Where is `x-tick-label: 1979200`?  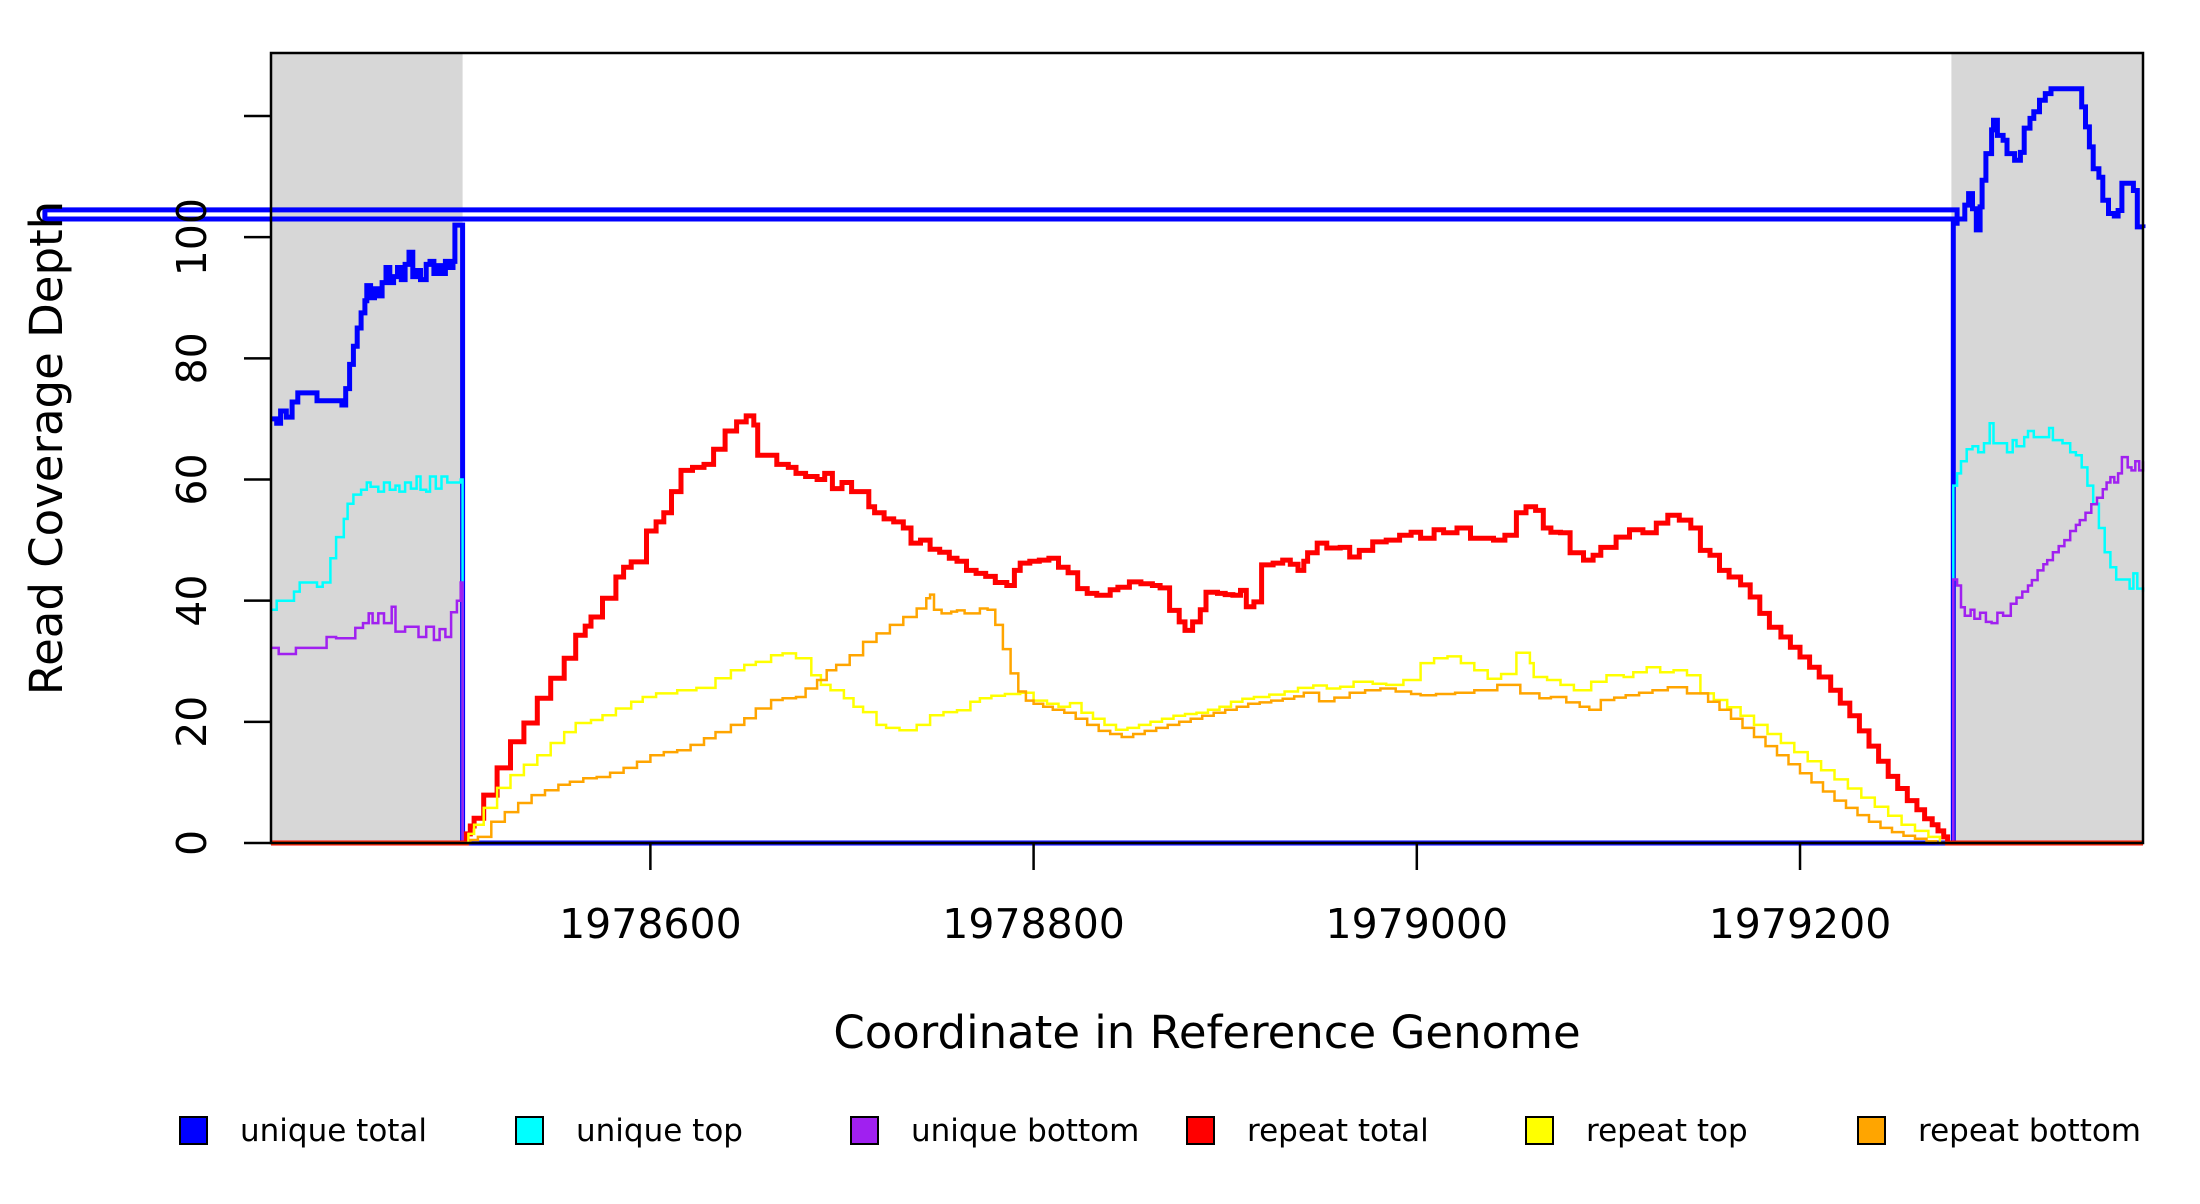
x-tick-label: 1979200 is located at coordinates (1800, 924).